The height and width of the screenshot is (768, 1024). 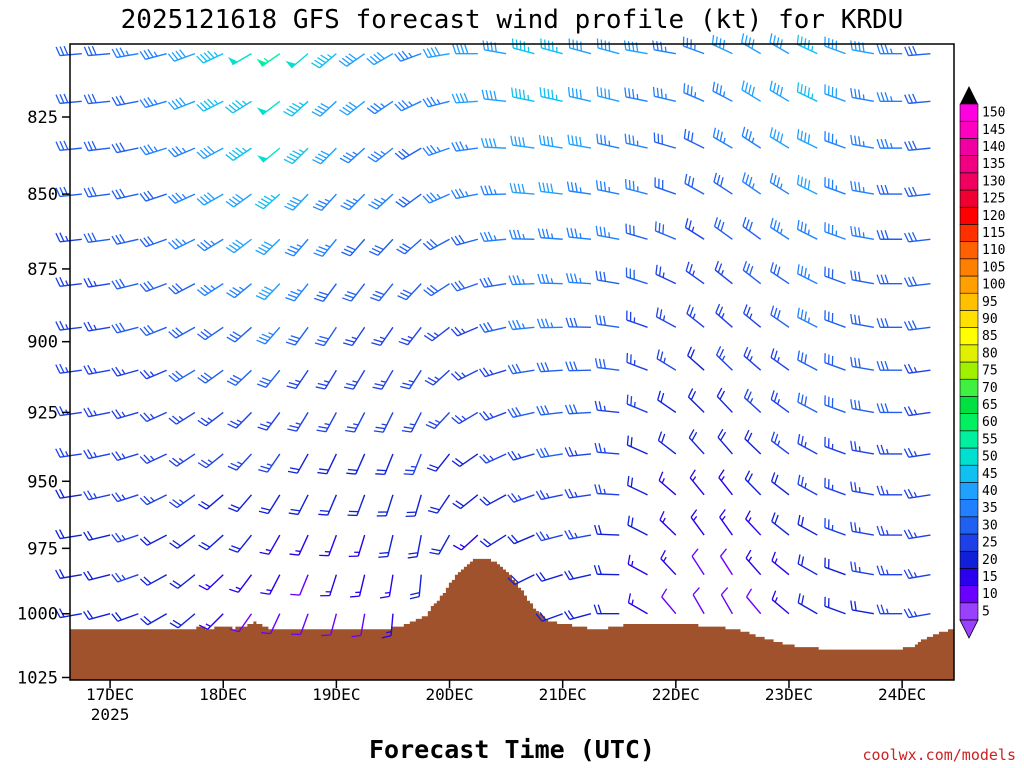 What do you see at coordinates (990, 577) in the screenshot?
I see `colorbar-label: 15` at bounding box center [990, 577].